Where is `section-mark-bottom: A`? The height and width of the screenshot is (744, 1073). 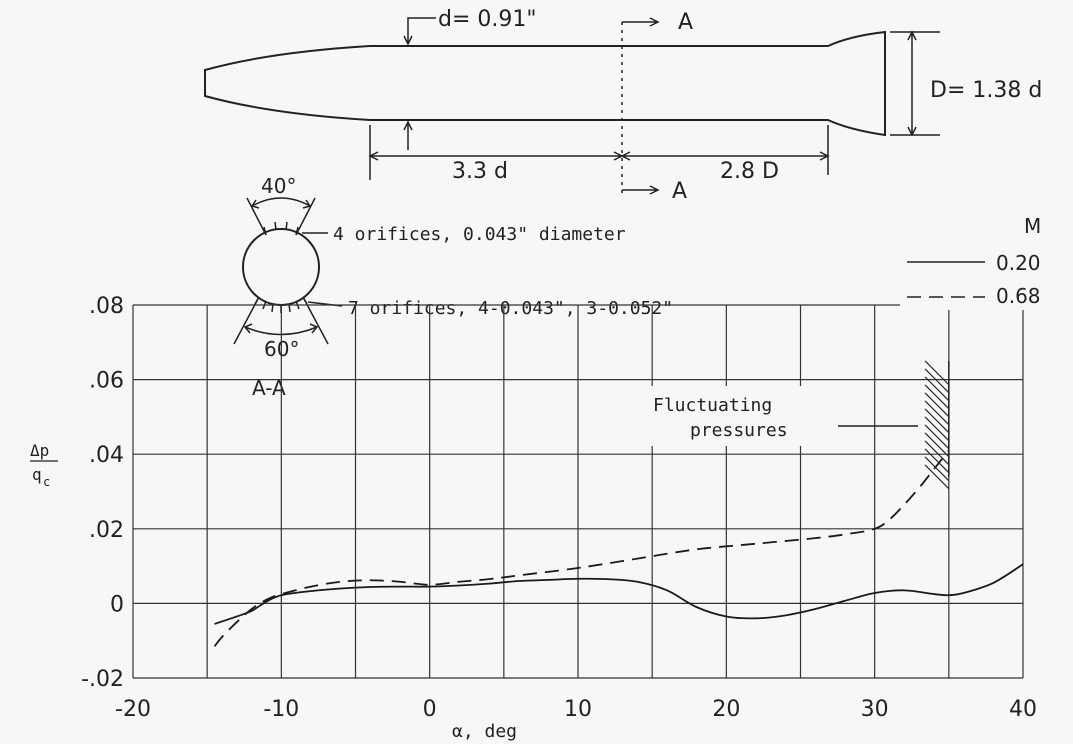
section-mark-bottom: A is located at coordinates (679, 191).